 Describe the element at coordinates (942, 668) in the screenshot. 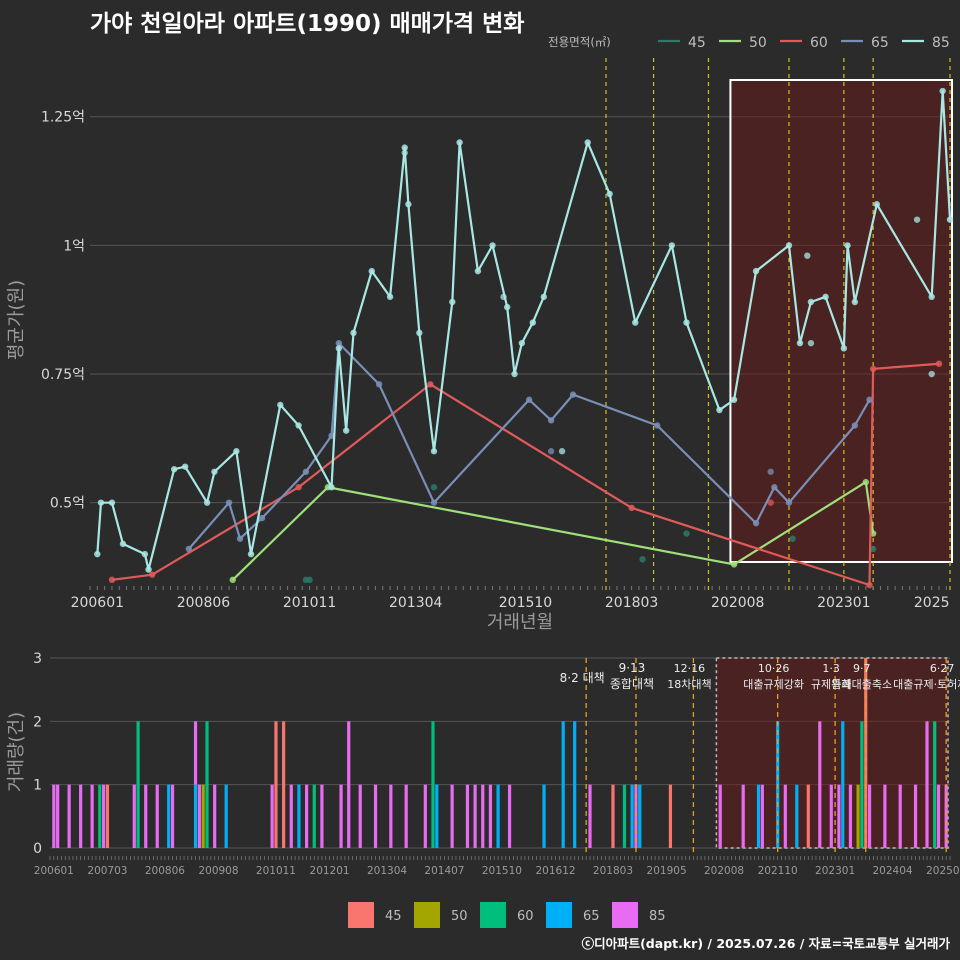

I see `policy-label: 6·27` at that location.